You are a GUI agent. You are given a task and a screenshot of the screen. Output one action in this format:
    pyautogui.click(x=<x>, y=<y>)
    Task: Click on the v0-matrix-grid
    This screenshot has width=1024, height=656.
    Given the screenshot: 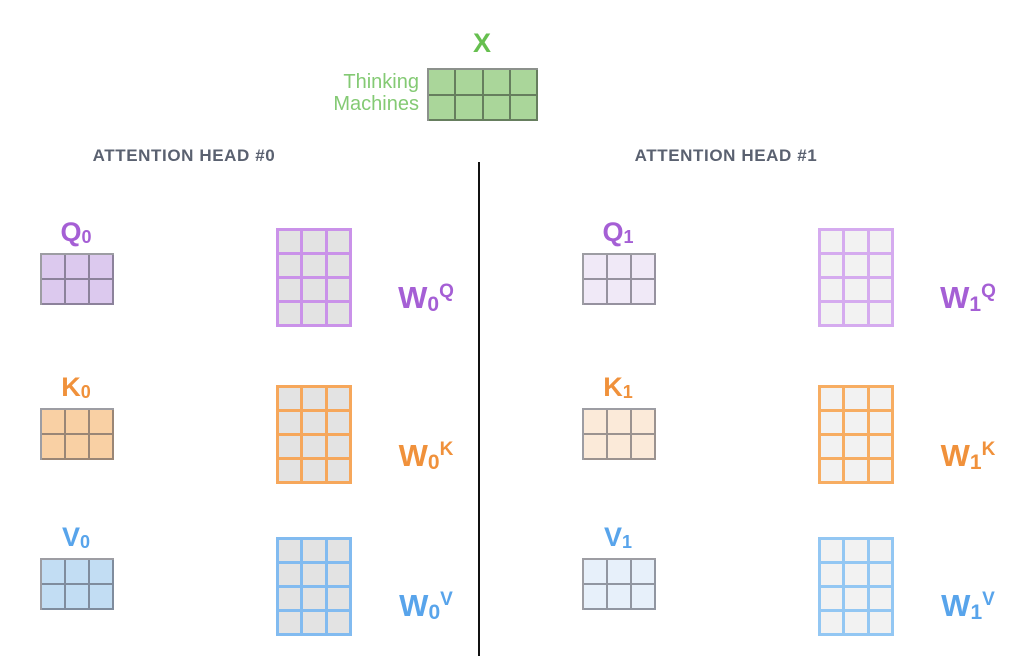 What is the action you would take?
    pyautogui.click(x=77, y=584)
    